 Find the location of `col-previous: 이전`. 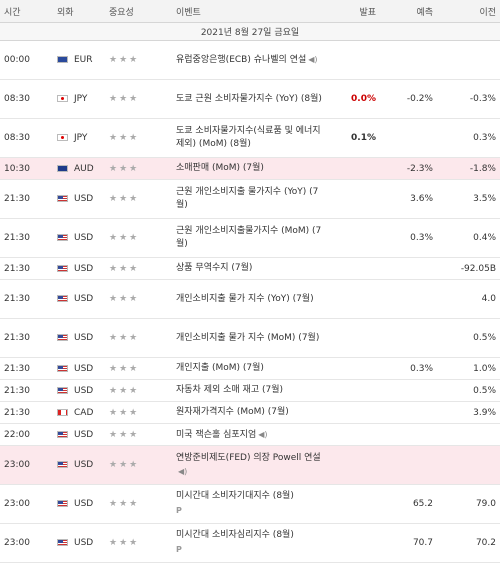

col-previous: 이전 is located at coordinates (468, 11).